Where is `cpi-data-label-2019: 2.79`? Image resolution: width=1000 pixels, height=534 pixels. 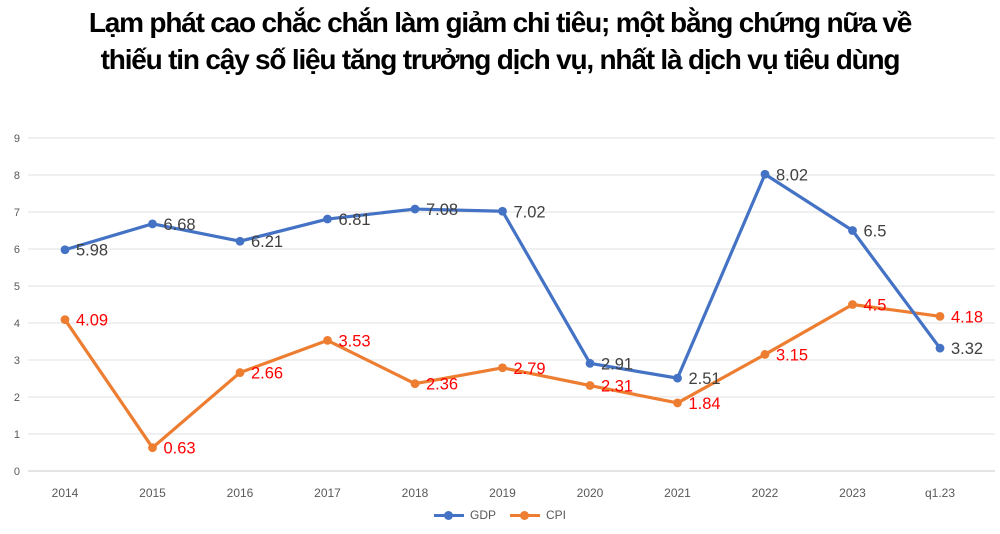
cpi-data-label-2019: 2.79 is located at coordinates (530, 369).